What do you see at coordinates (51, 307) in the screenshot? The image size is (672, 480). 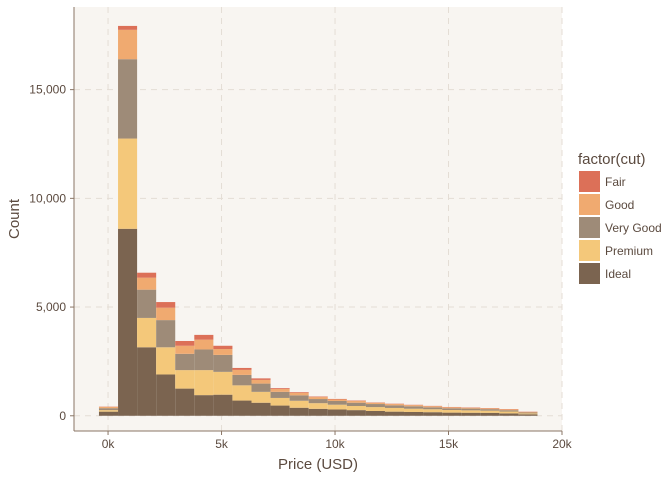 I see `y-tick-label: 5,000` at bounding box center [51, 307].